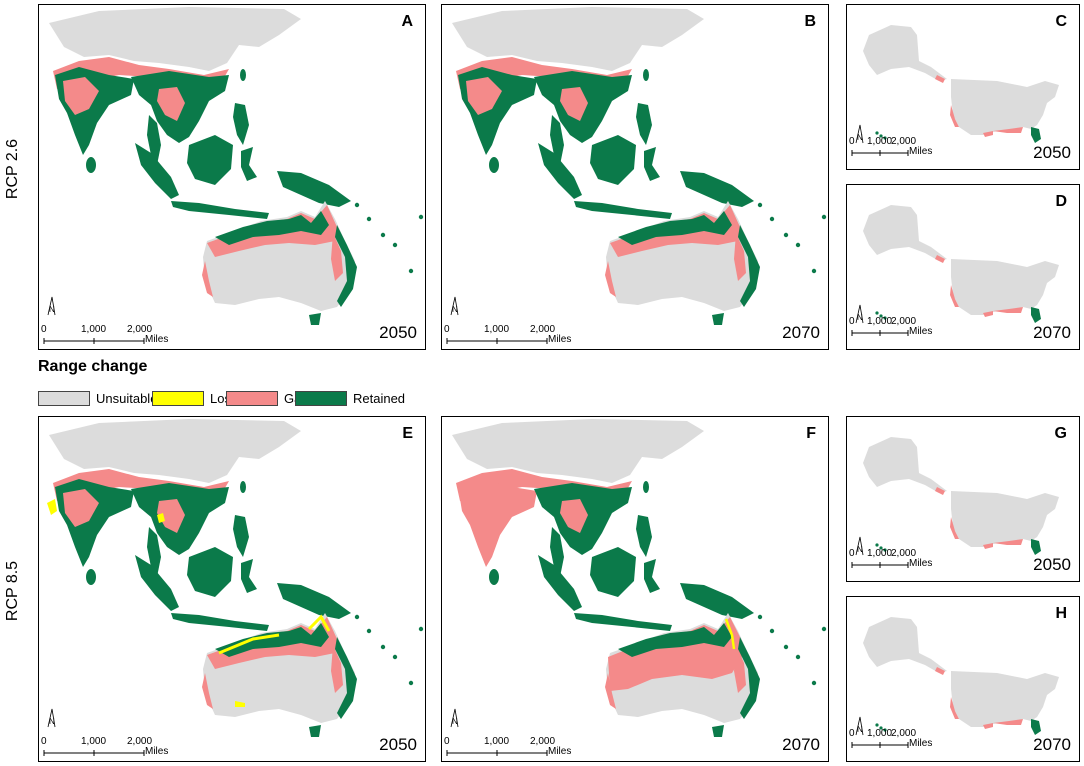  I want to click on panel-letter: H, so click(1061, 613).